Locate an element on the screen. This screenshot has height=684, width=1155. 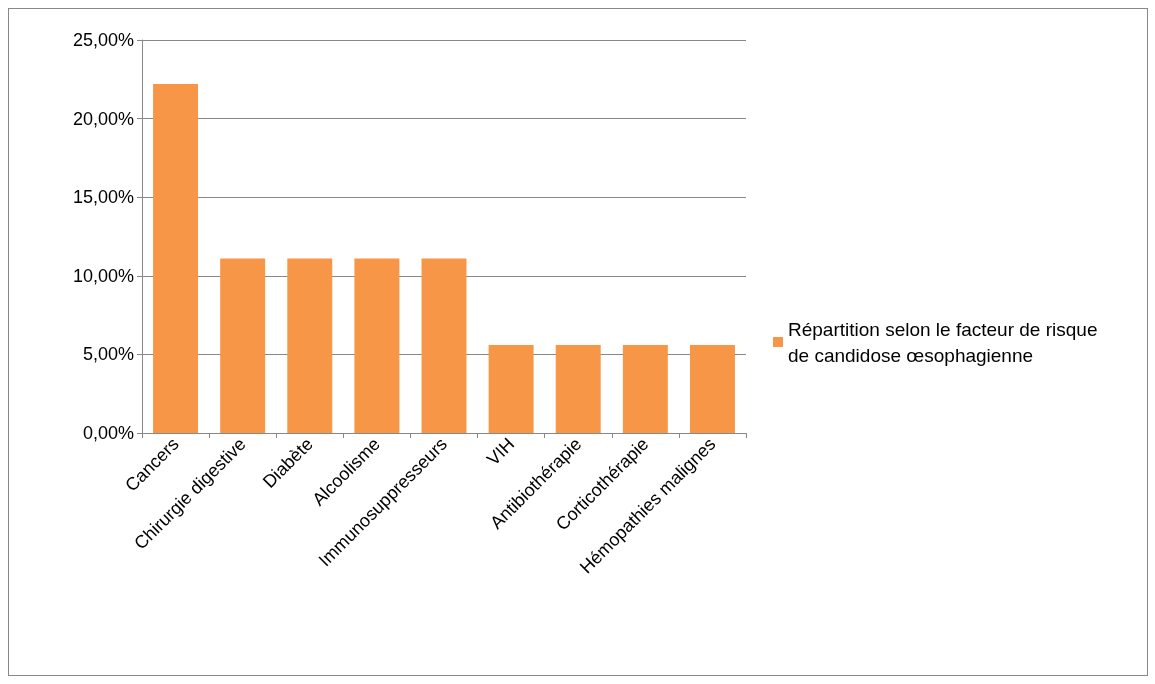
y-tick-label: 15,00% is located at coordinates (103, 197).